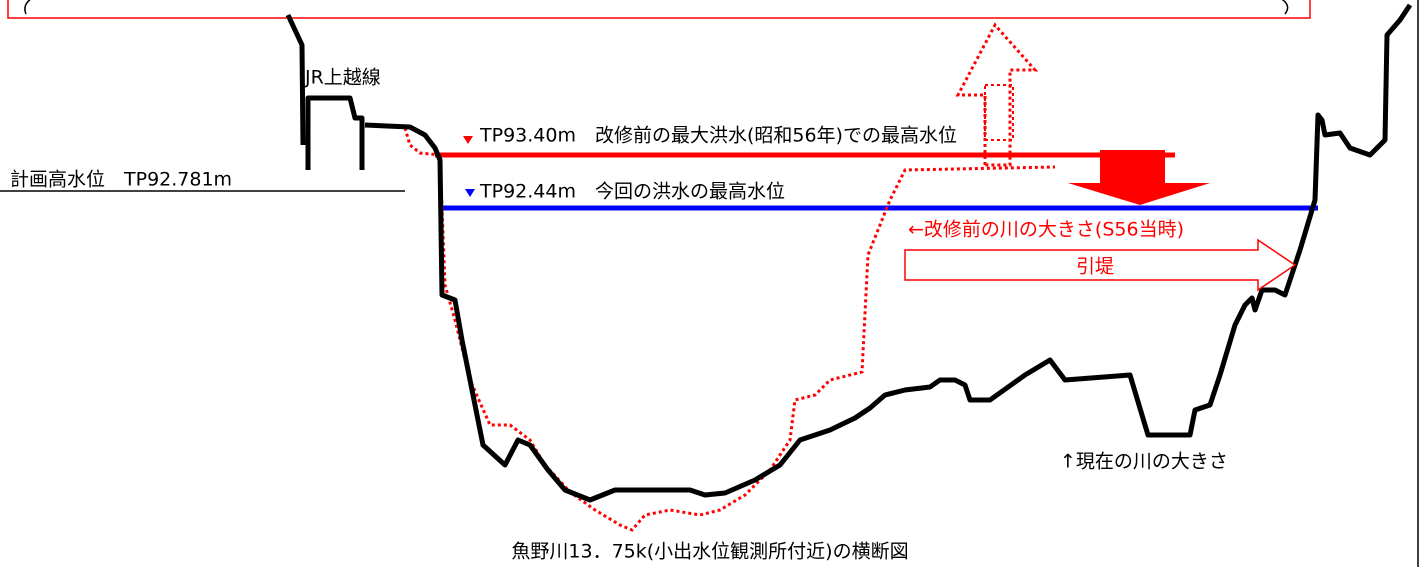  Describe the element at coordinates (1144, 462) in the screenshot. I see `current-river-label: ↑現在の川の大きさ` at that location.